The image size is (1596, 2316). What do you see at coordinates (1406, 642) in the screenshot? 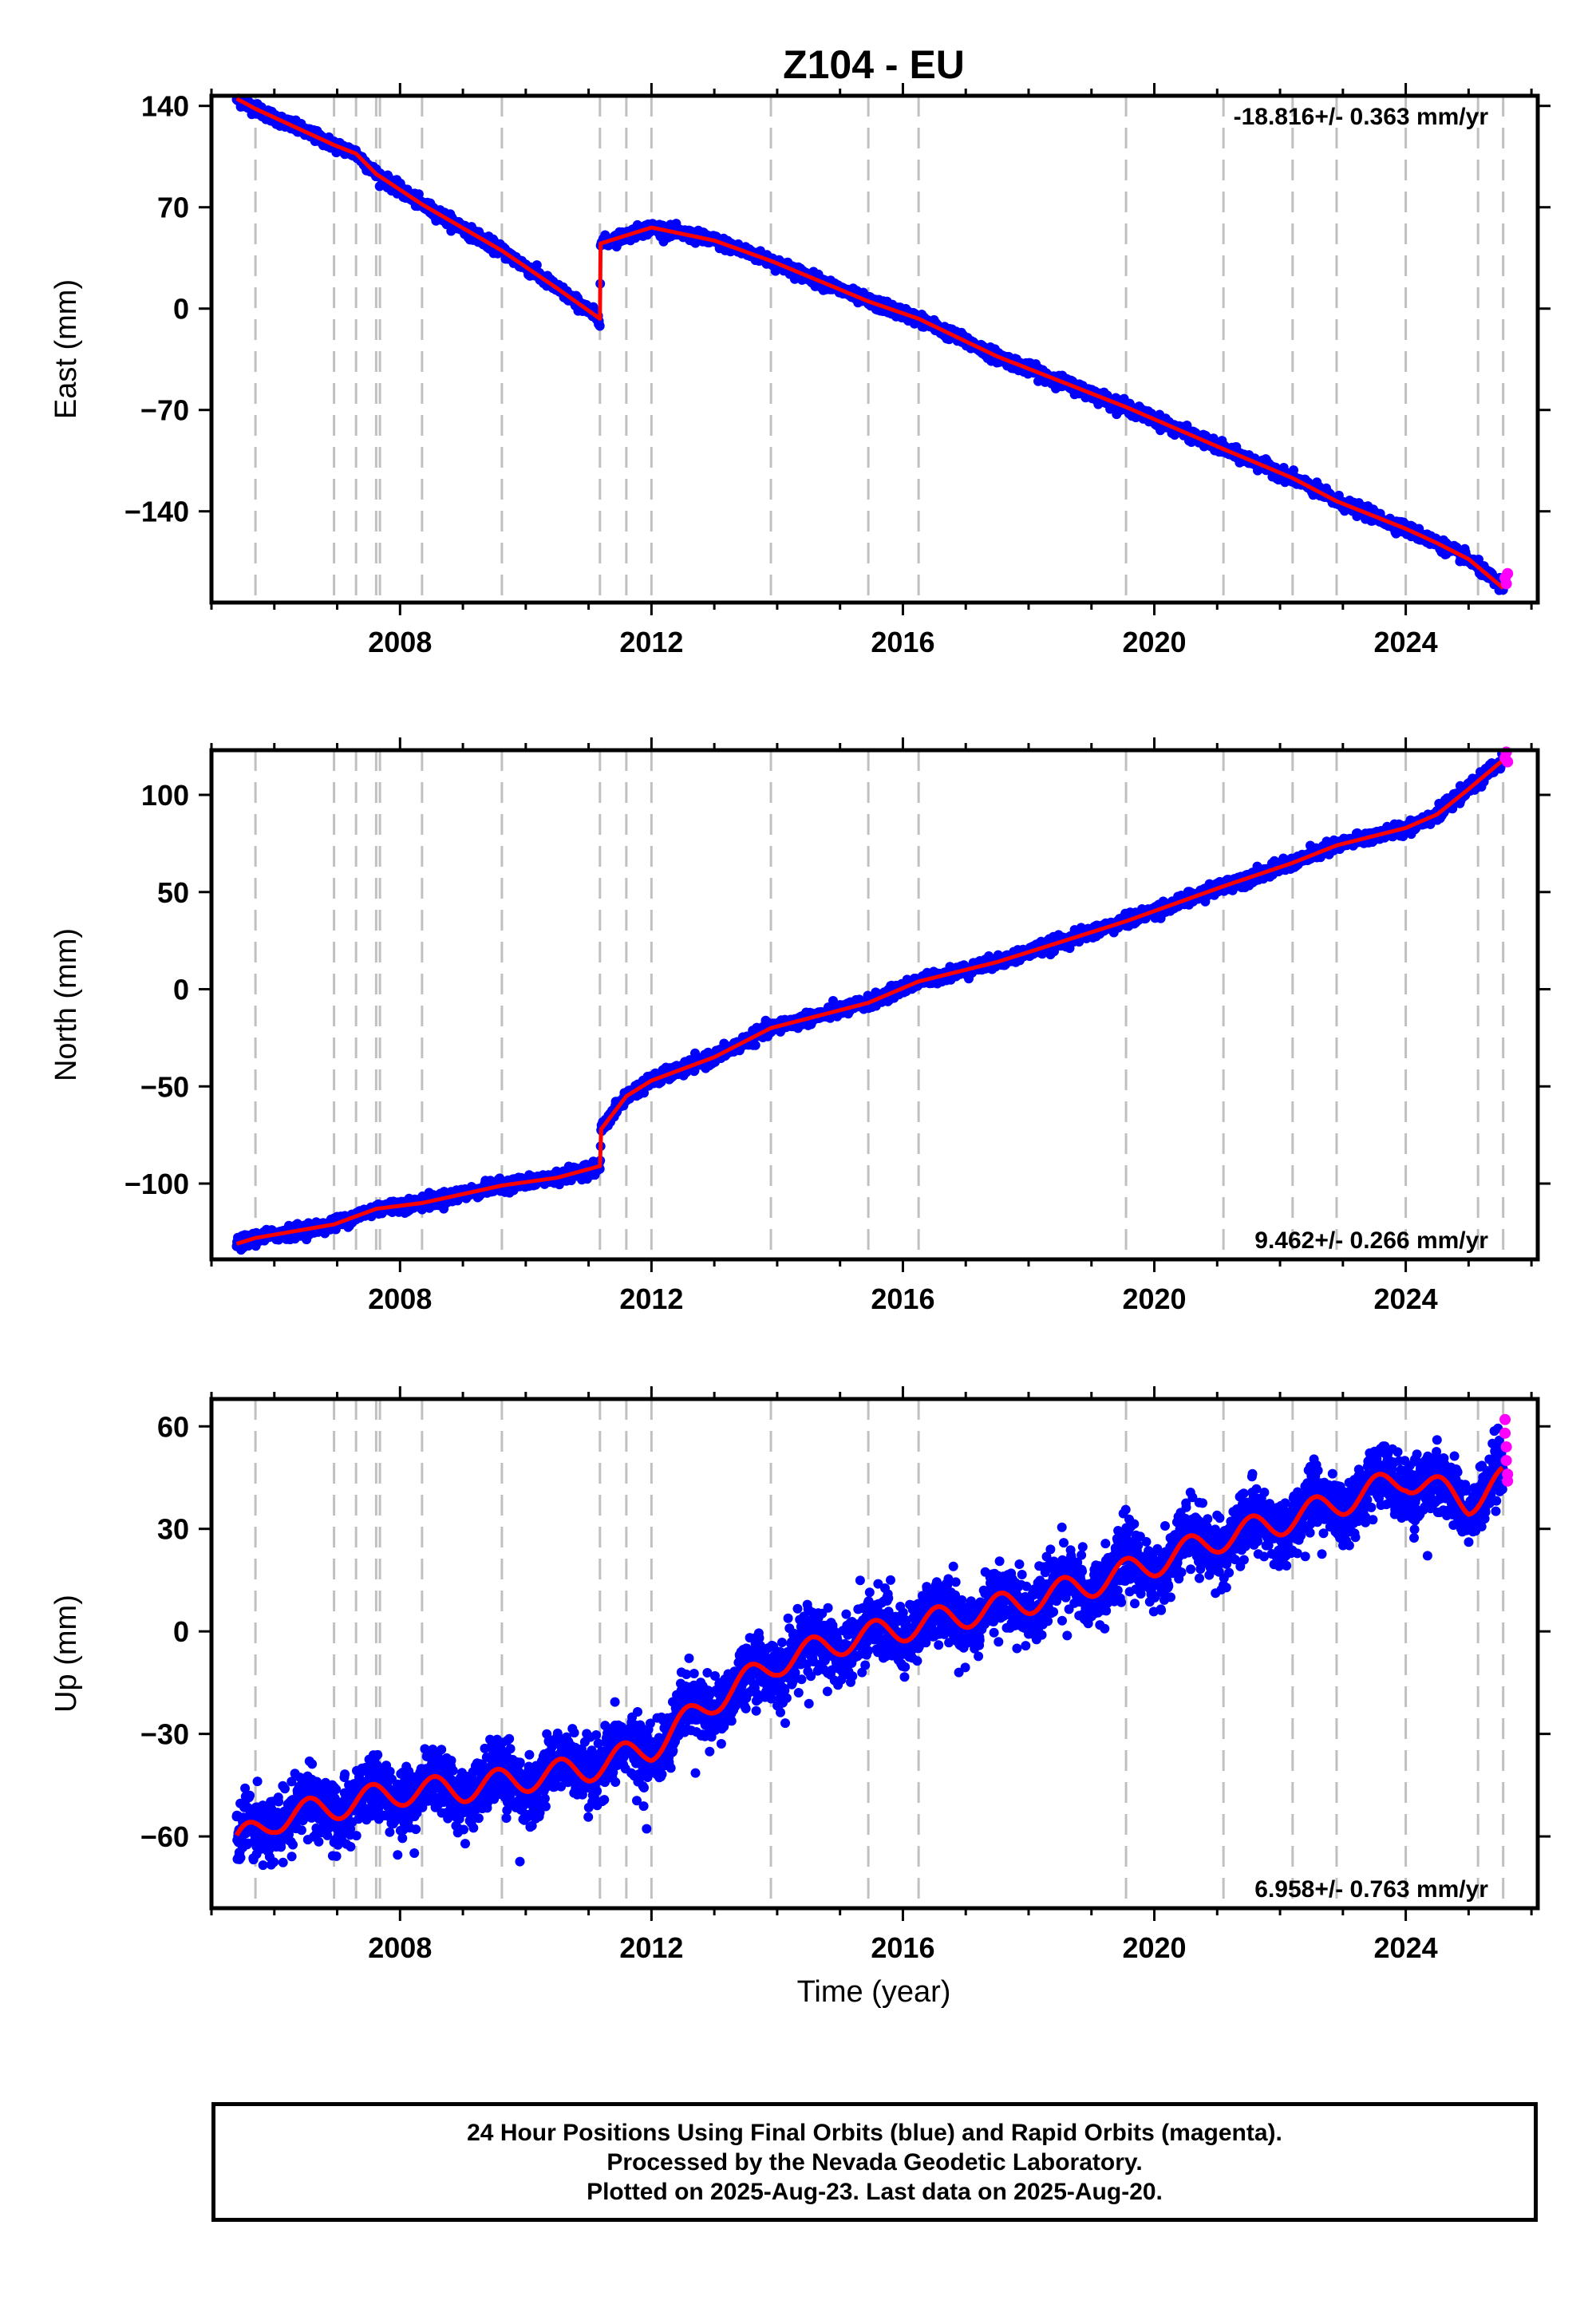
I see `east-x-tick-label: 2024` at bounding box center [1406, 642].